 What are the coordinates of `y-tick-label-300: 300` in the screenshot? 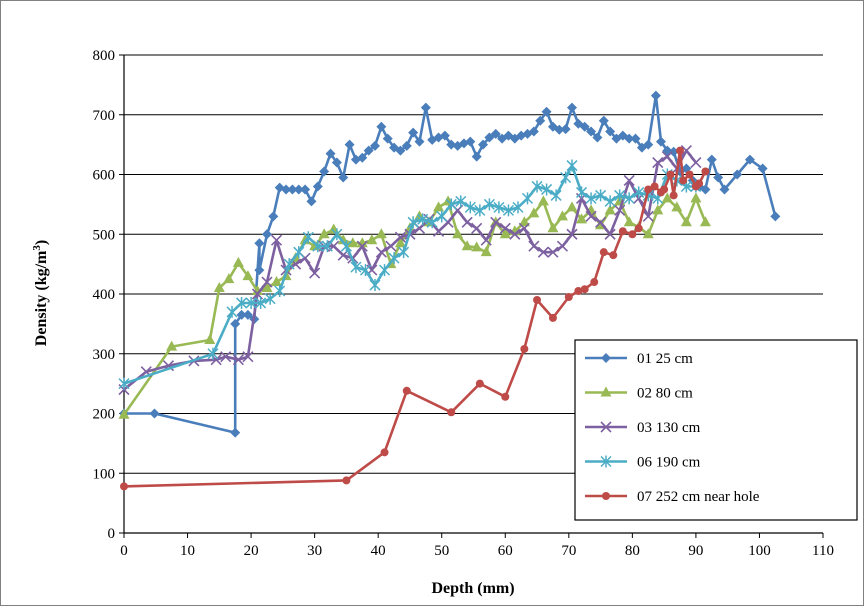 It's located at (104, 355).